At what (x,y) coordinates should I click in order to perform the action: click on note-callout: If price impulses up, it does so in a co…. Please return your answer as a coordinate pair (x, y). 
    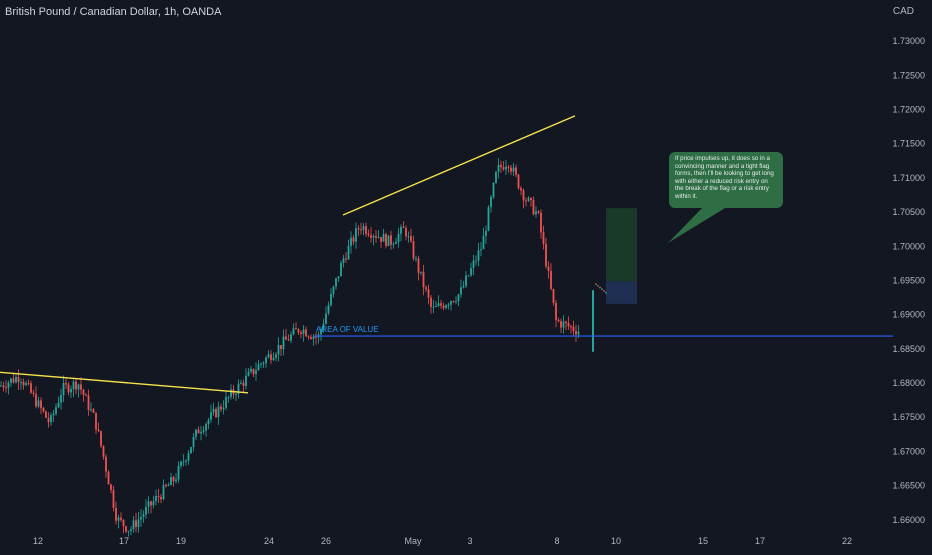
    Looking at the image, I should click on (726, 180).